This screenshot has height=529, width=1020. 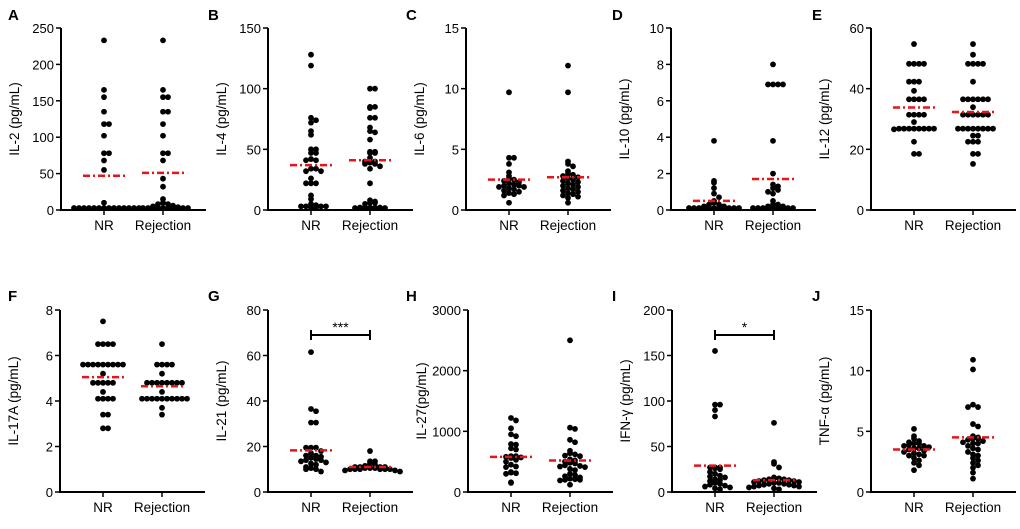 What do you see at coordinates (213, 15) in the screenshot?
I see `panel-letter: B` at bounding box center [213, 15].